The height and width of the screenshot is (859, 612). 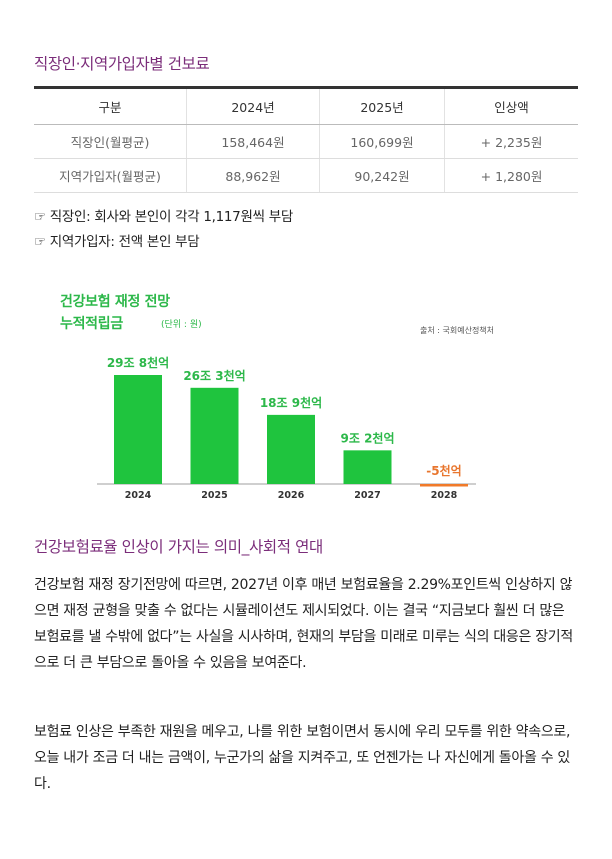 What do you see at coordinates (291, 495) in the screenshot?
I see `x-tick-label: 2026` at bounding box center [291, 495].